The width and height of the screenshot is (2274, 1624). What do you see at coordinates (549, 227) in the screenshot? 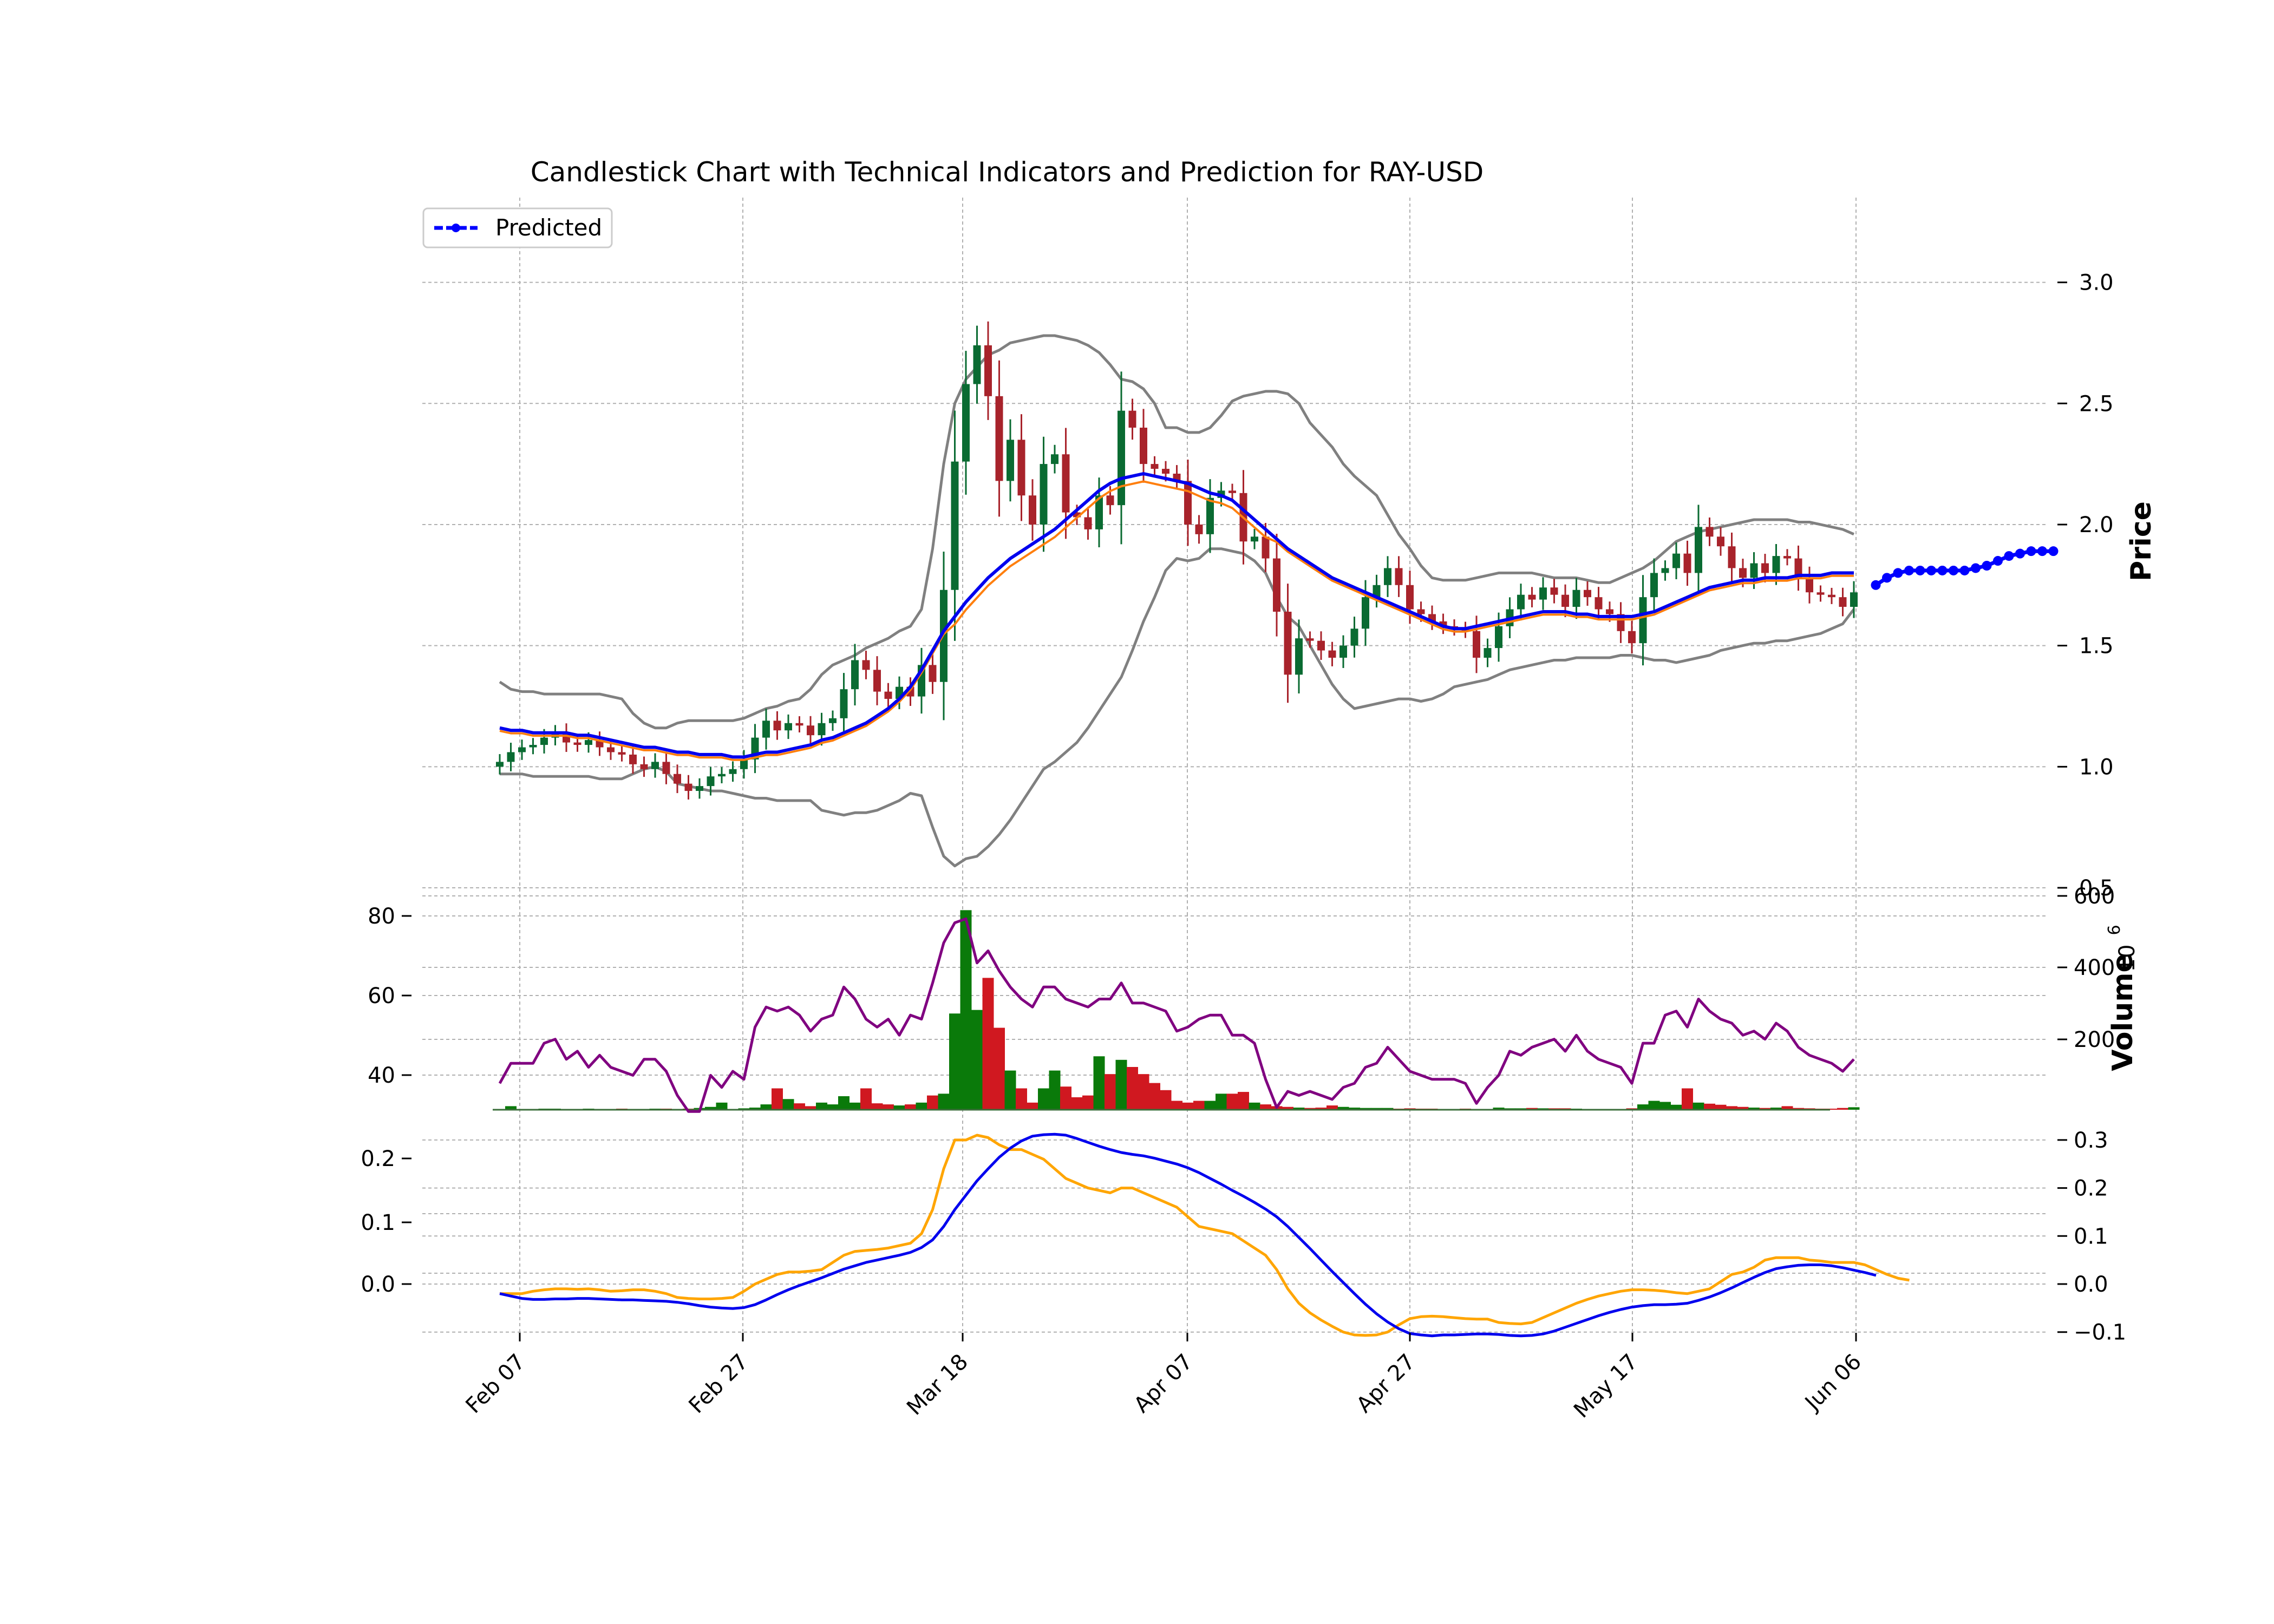
I see `legend-predicted-label: Predicted` at bounding box center [549, 227].